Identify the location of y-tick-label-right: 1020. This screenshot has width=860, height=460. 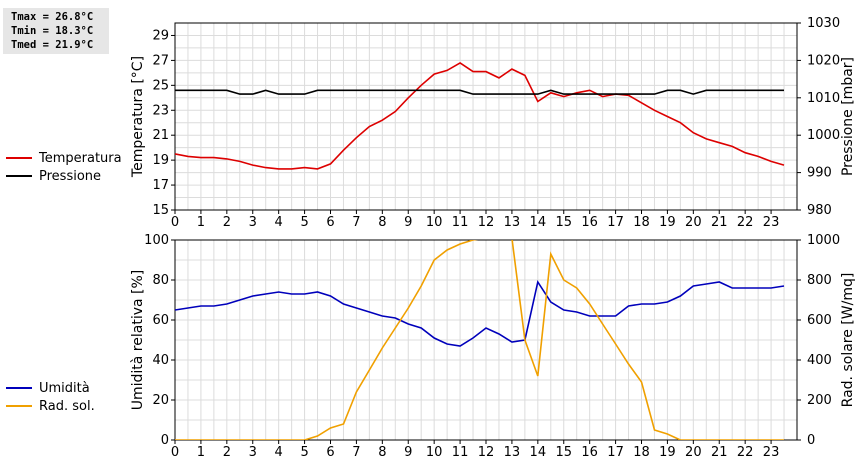
(823, 60).